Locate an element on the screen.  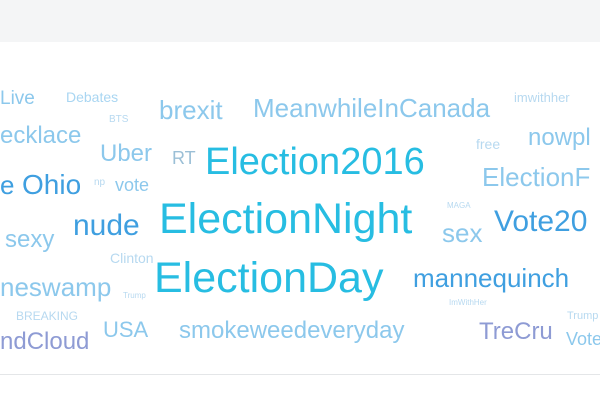
word-election2016: Election2016 is located at coordinates (315, 162).